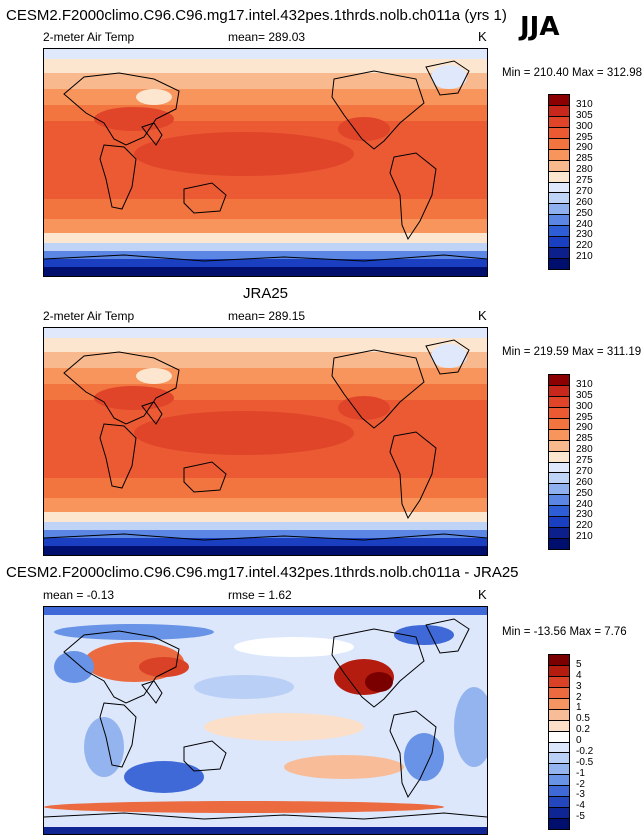  Describe the element at coordinates (596, 741) in the screenshot. I see `panel3-colorbar-labels: 5 4 3 2 1 0.5 0.2 0 -0.2 -0.5 -1 -2 -3 -4 -5` at that location.